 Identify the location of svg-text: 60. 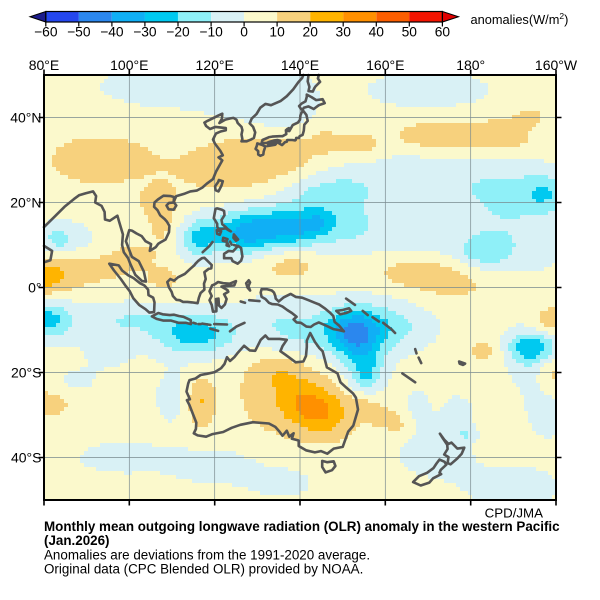
(443, 32).